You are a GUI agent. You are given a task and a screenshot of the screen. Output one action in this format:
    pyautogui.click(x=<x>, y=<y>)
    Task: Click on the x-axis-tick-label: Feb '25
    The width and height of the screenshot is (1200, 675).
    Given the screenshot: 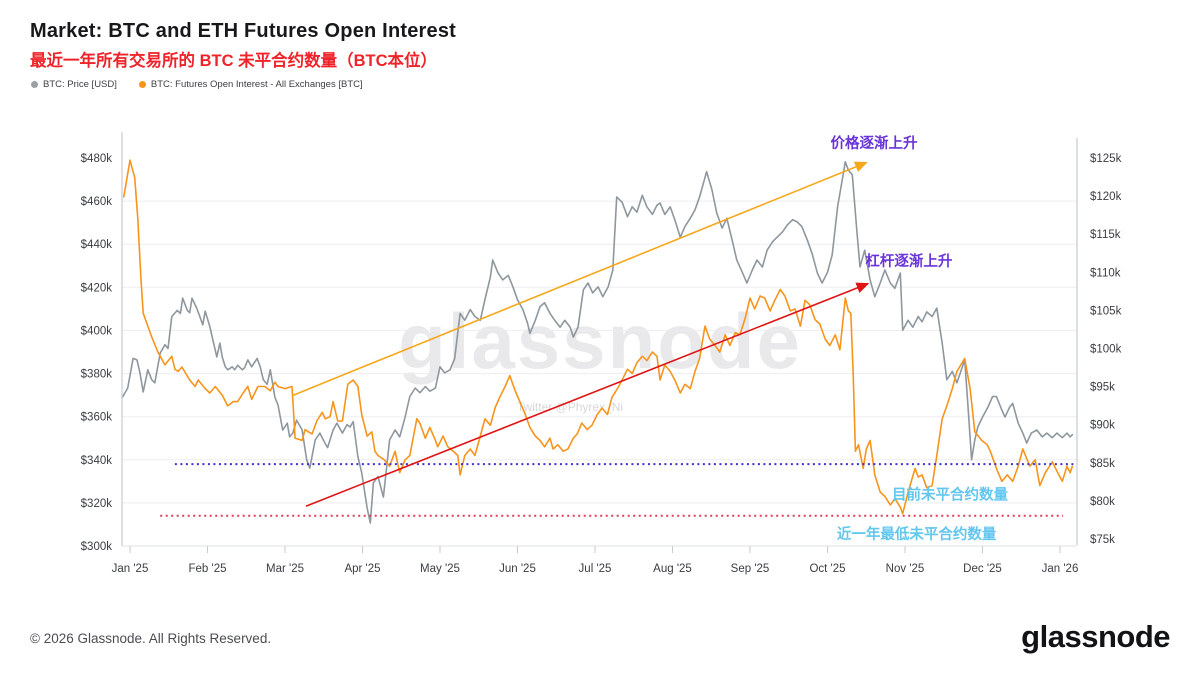 What is the action you would take?
    pyautogui.click(x=208, y=569)
    